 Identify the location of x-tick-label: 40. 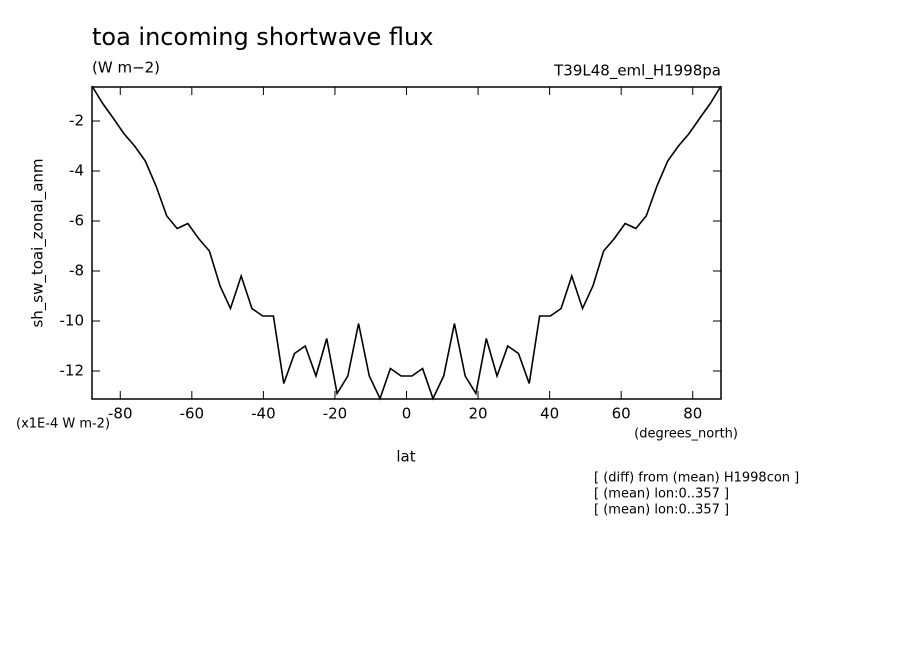
(549, 414).